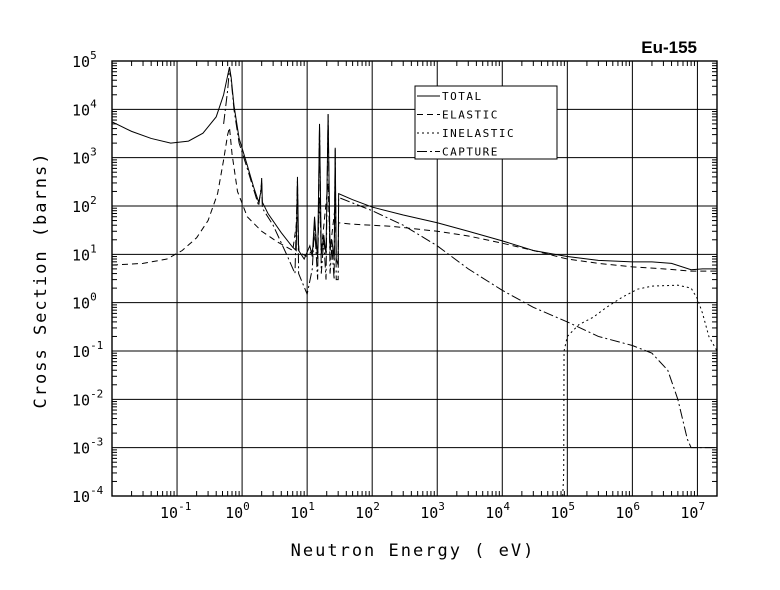 This screenshot has height=590, width=780. What do you see at coordinates (639, 390) in the screenshot?
I see `series-inelastic-line` at bounding box center [639, 390].